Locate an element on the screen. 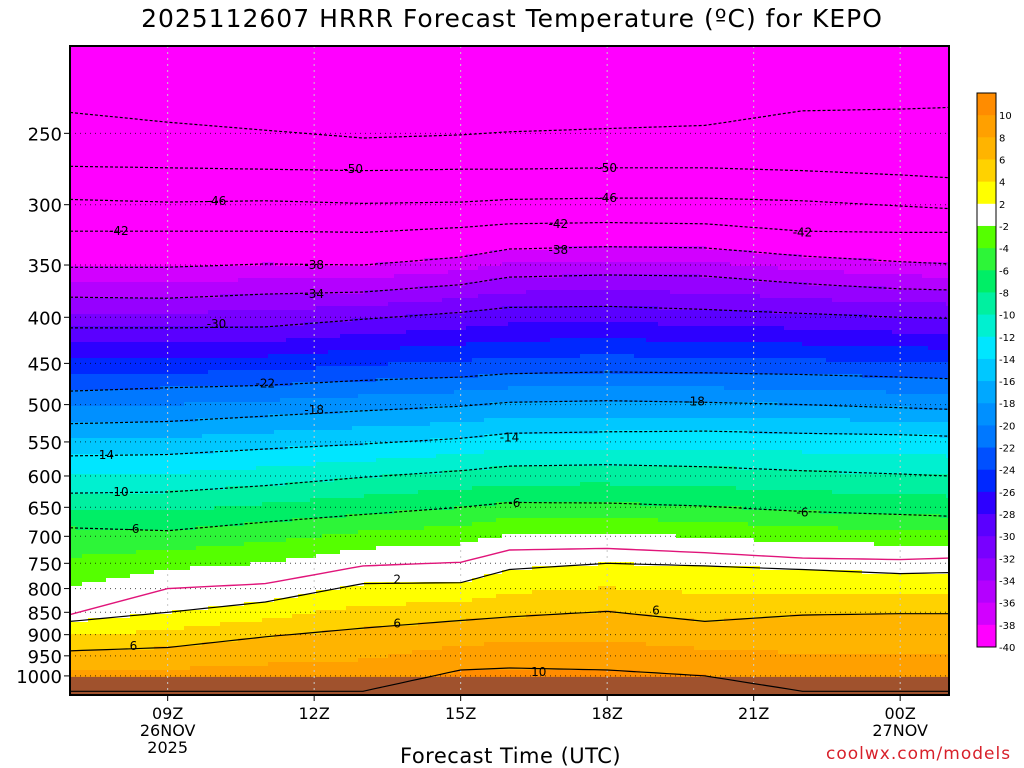 The height and width of the screenshot is (768, 1024). colorbar-swatch is located at coordinates (986, 570).